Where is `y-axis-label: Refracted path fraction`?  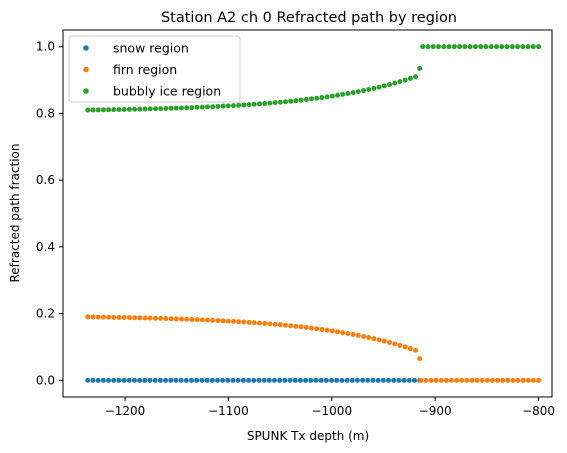
y-axis-label: Refracted path fraction is located at coordinates (15, 212).